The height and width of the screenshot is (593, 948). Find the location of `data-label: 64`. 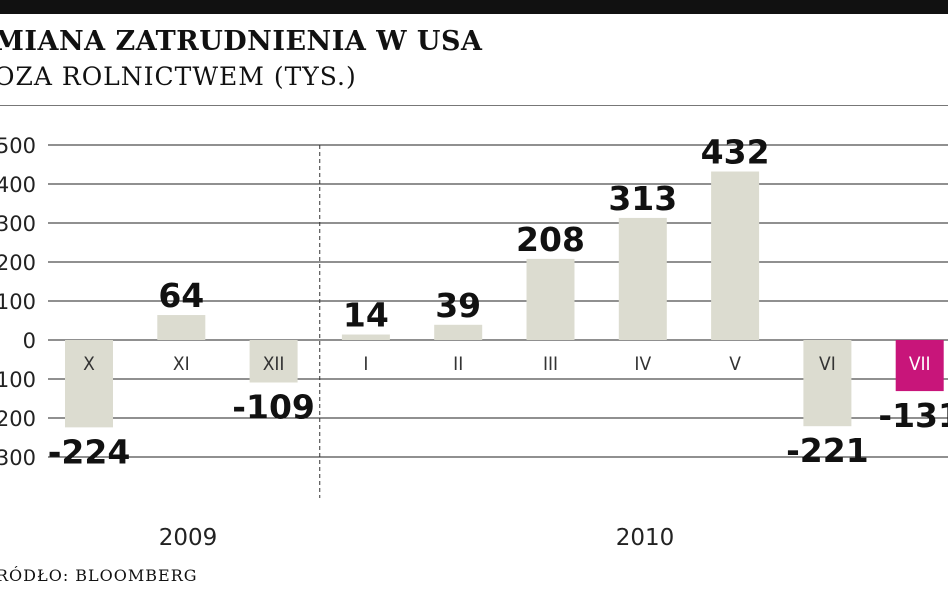

data-label: 64 is located at coordinates (181, 295).